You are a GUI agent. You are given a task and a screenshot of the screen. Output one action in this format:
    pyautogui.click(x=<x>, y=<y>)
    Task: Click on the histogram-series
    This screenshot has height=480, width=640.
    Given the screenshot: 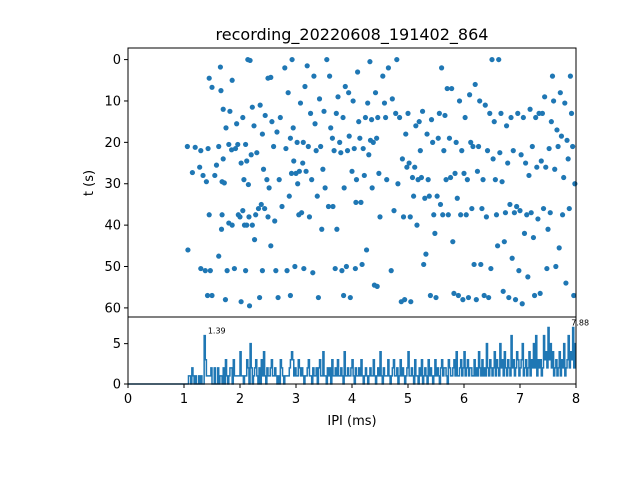 What is the action you would take?
    pyautogui.click(x=352, y=355)
    